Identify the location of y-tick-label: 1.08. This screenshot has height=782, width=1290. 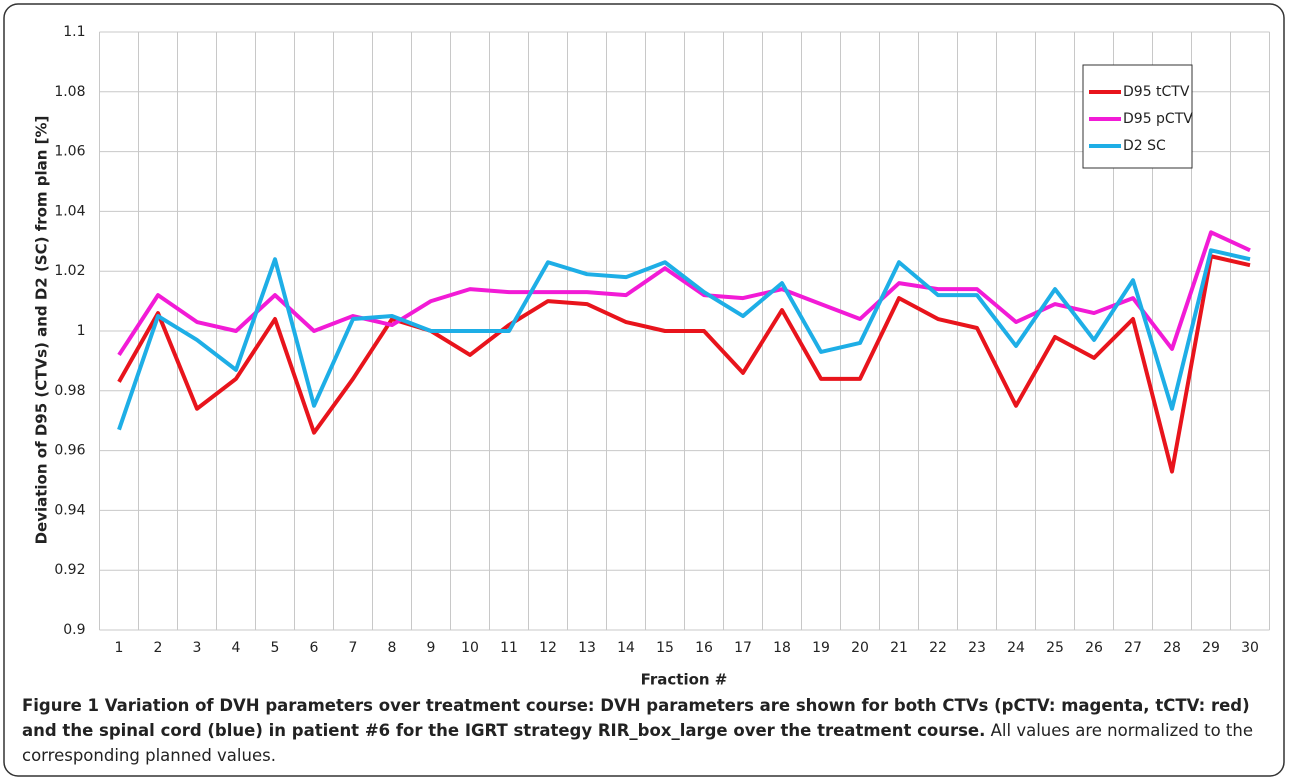
(69, 92).